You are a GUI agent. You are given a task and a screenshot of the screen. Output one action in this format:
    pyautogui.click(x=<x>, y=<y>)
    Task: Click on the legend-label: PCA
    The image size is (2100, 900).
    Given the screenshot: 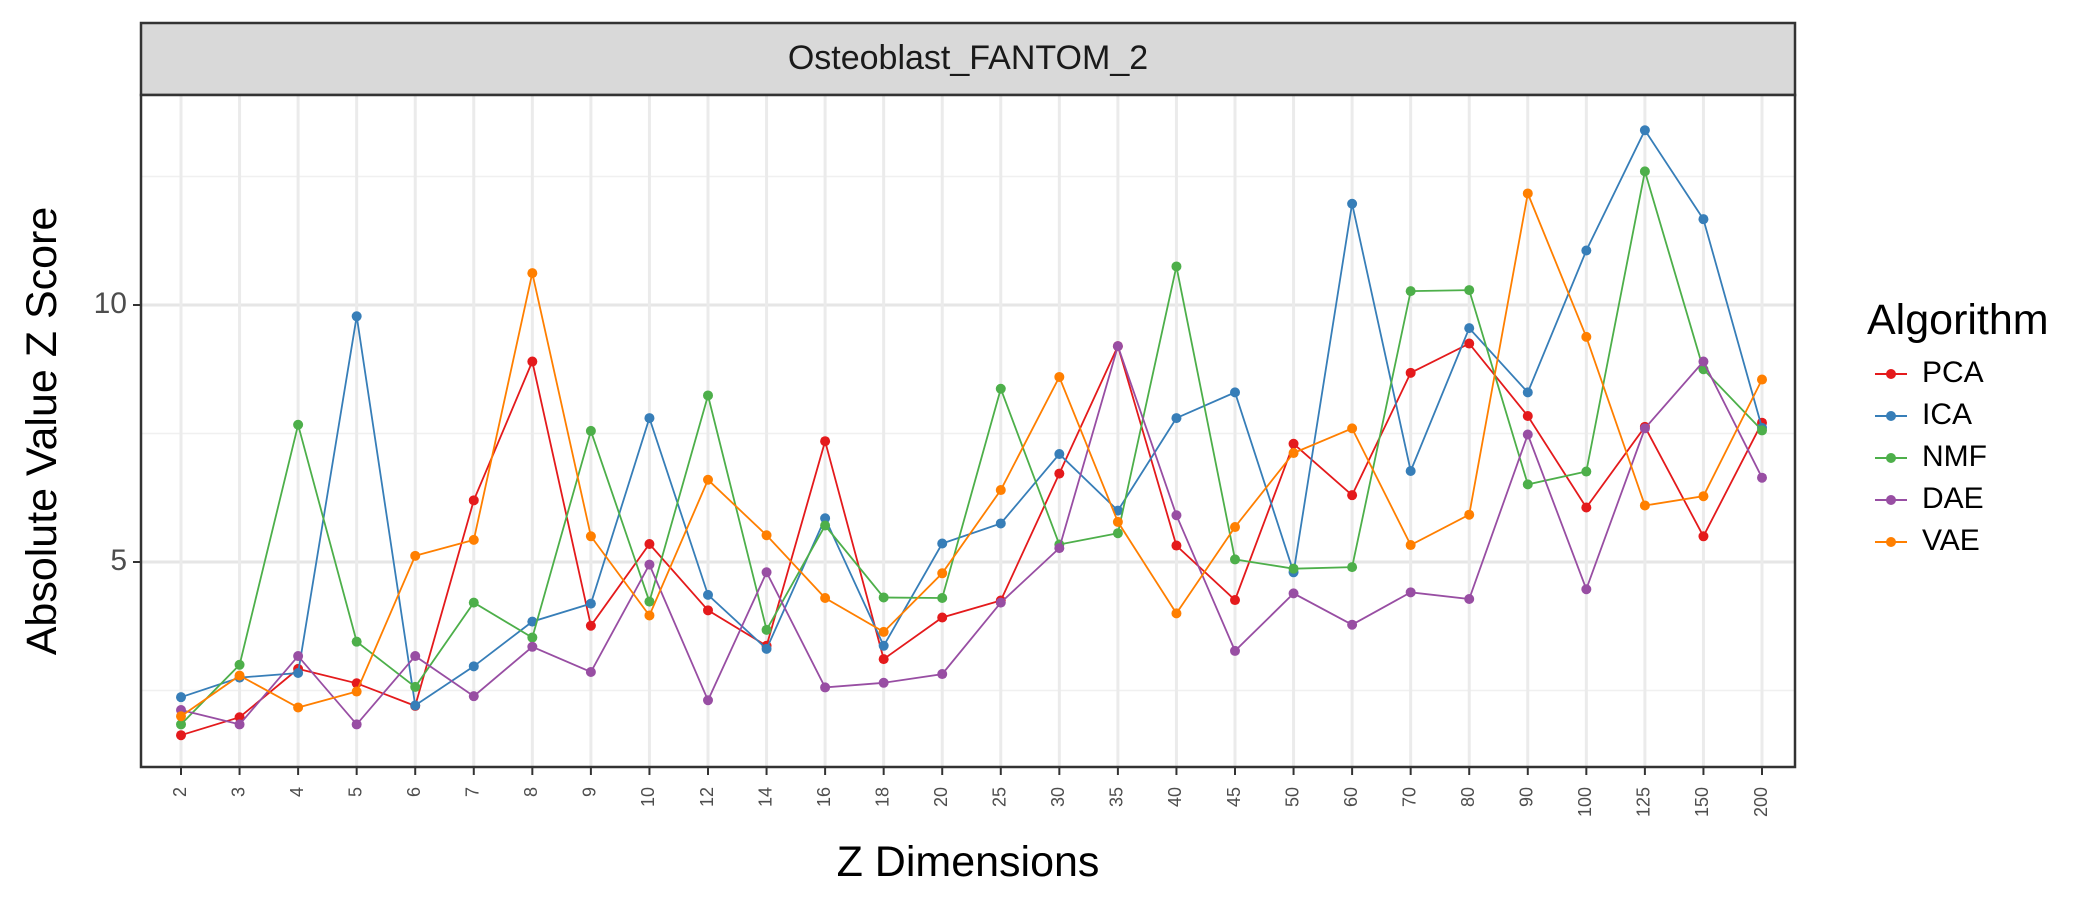 What is the action you would take?
    pyautogui.click(x=1953, y=372)
    